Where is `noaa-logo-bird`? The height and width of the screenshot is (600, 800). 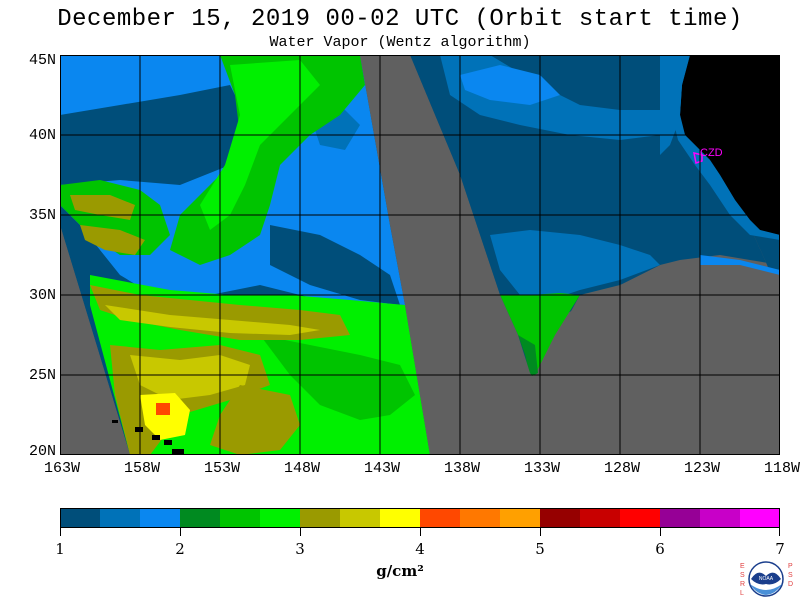 noaa-logo-bird is located at coordinates (766, 578).